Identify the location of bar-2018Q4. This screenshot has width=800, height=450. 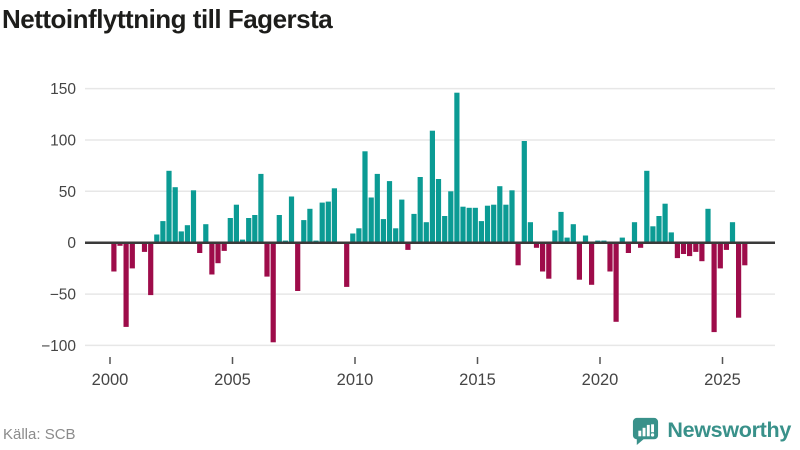
(573, 233).